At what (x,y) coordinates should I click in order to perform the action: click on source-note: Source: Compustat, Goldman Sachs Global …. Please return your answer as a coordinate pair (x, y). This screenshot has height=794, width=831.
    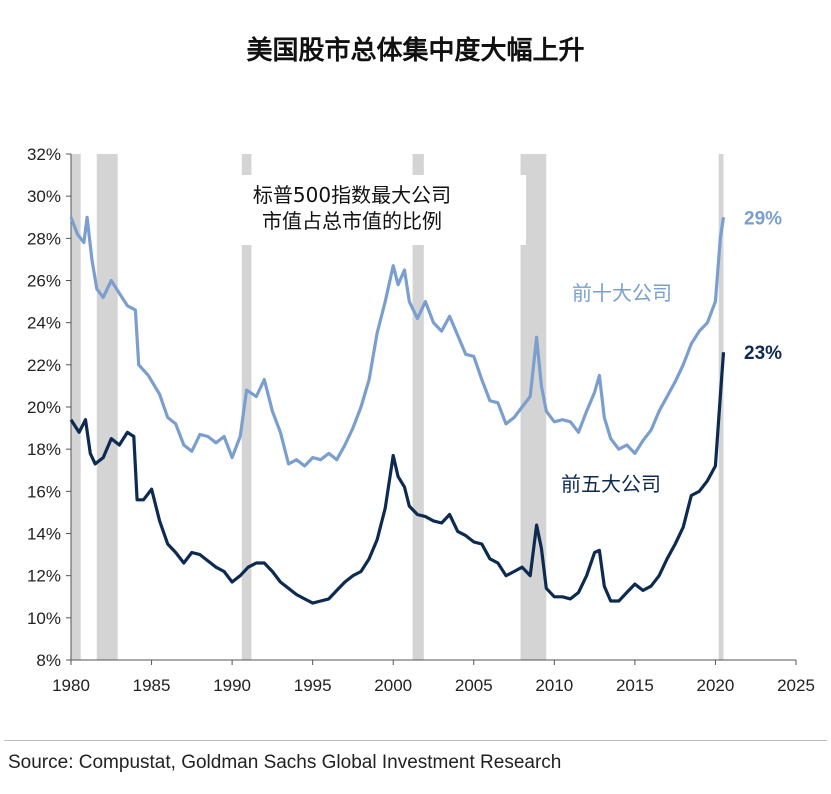
    Looking at the image, I should click on (285, 762).